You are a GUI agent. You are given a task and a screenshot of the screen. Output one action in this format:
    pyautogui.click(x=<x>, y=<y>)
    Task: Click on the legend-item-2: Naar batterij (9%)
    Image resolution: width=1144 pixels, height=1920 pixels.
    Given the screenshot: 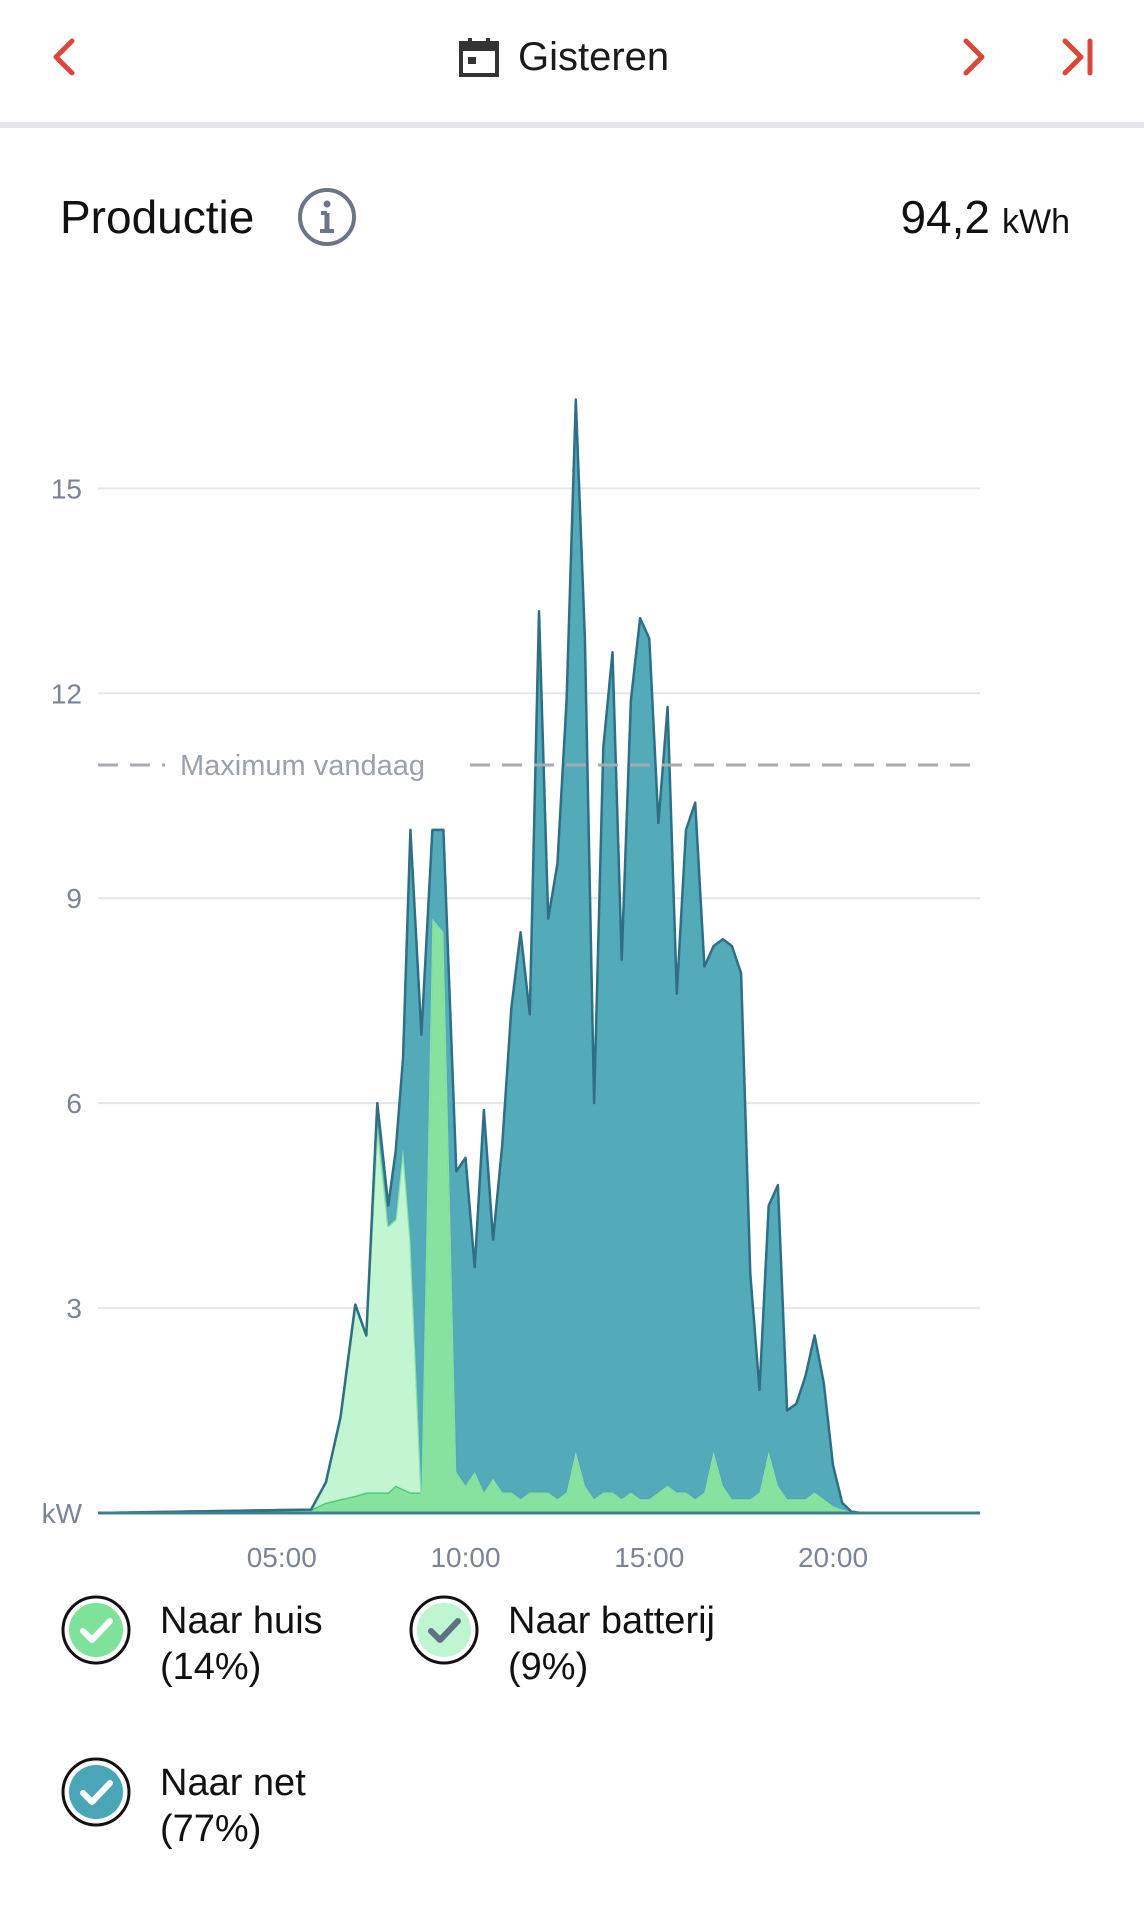 What is the action you would take?
    pyautogui.click(x=561, y=1642)
    